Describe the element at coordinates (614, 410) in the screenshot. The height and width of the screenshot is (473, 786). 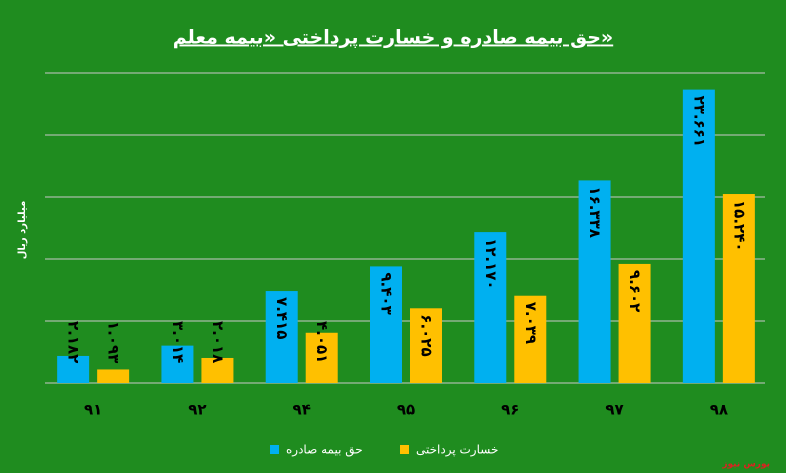
I see `x-tick-label: ۹۷` at that location.